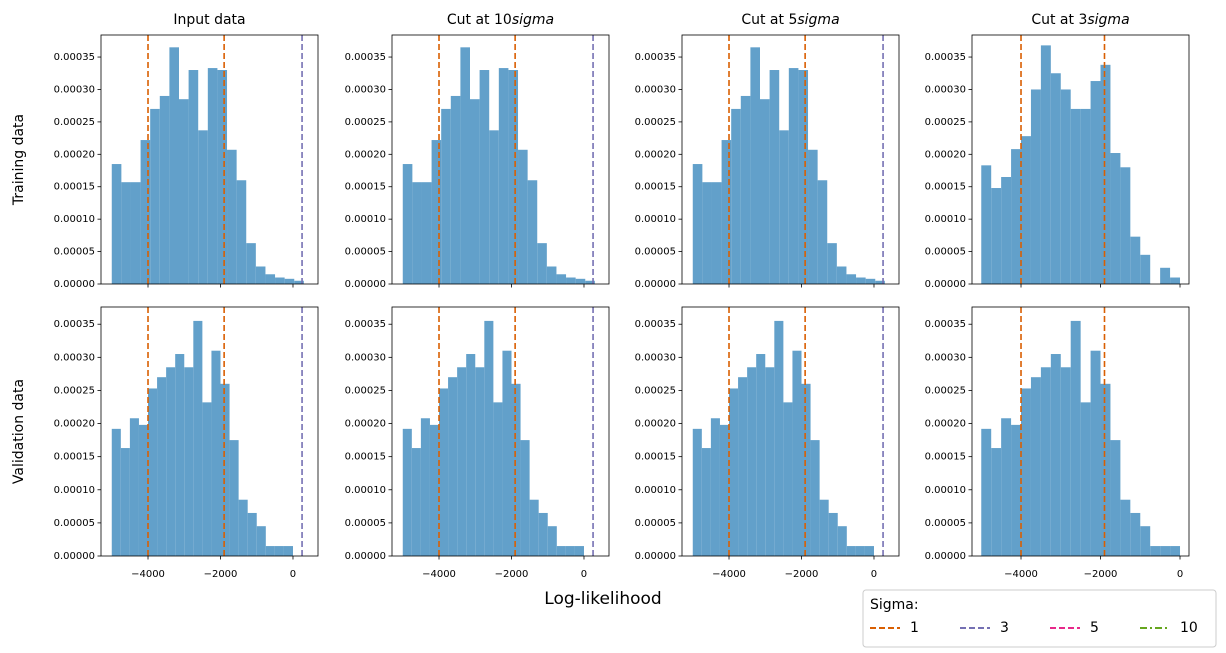  Describe the element at coordinates (74, 424) in the screenshot. I see `y-tick-label: 0.00020` at that location.